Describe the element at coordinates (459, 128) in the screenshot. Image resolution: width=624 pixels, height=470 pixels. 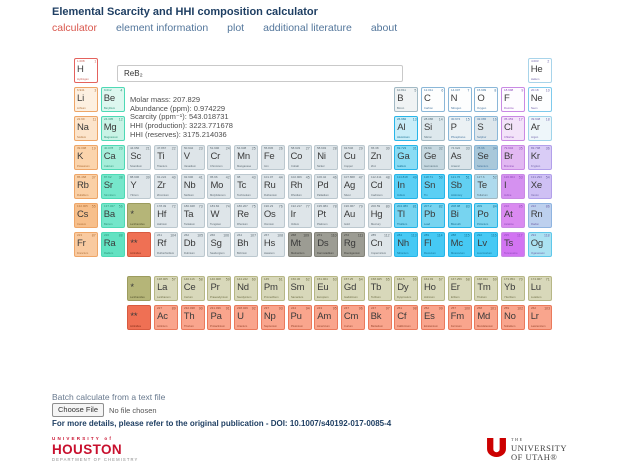
I see `element-tile-P: 30.974 15 P Phosphorus` at that location.